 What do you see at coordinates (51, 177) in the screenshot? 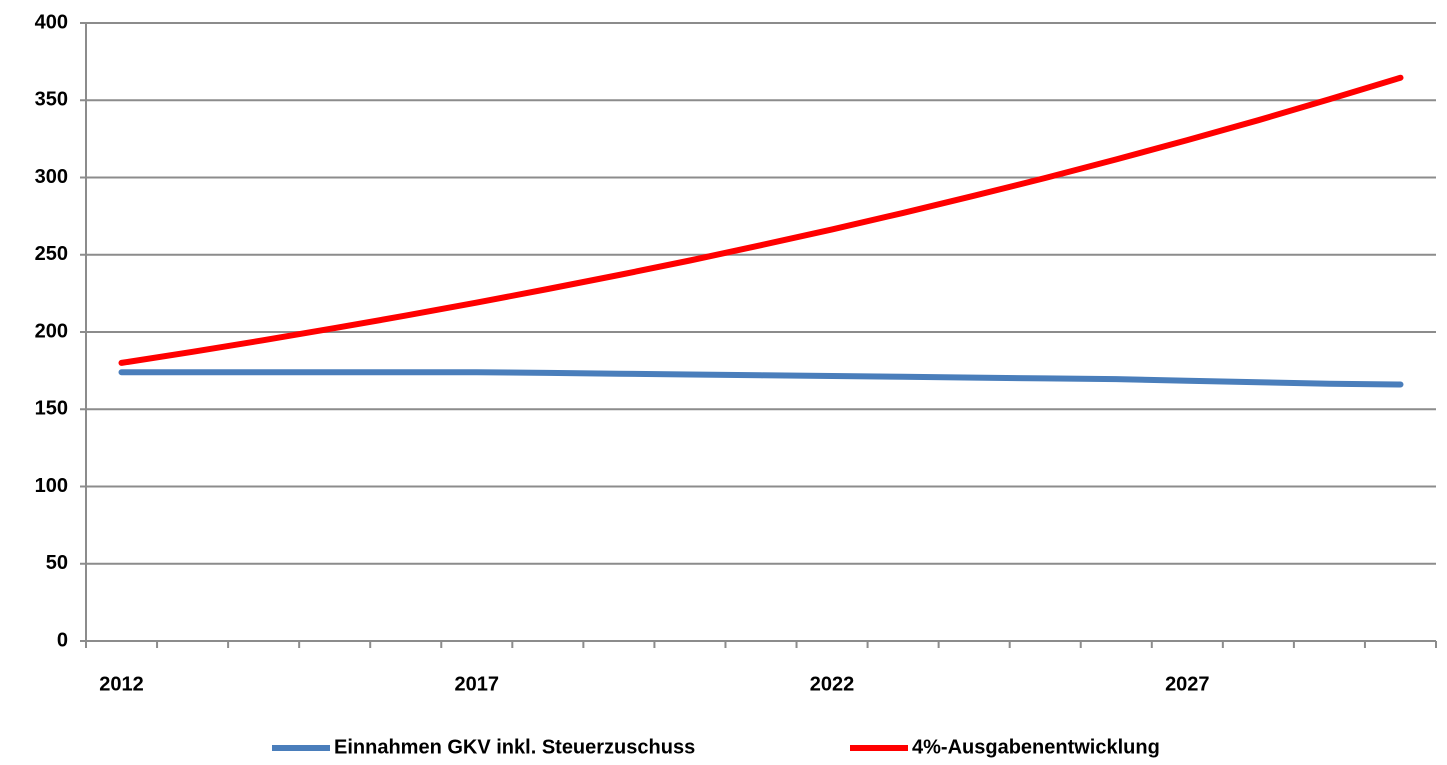
I see `y-tick-label: 300` at bounding box center [51, 177].